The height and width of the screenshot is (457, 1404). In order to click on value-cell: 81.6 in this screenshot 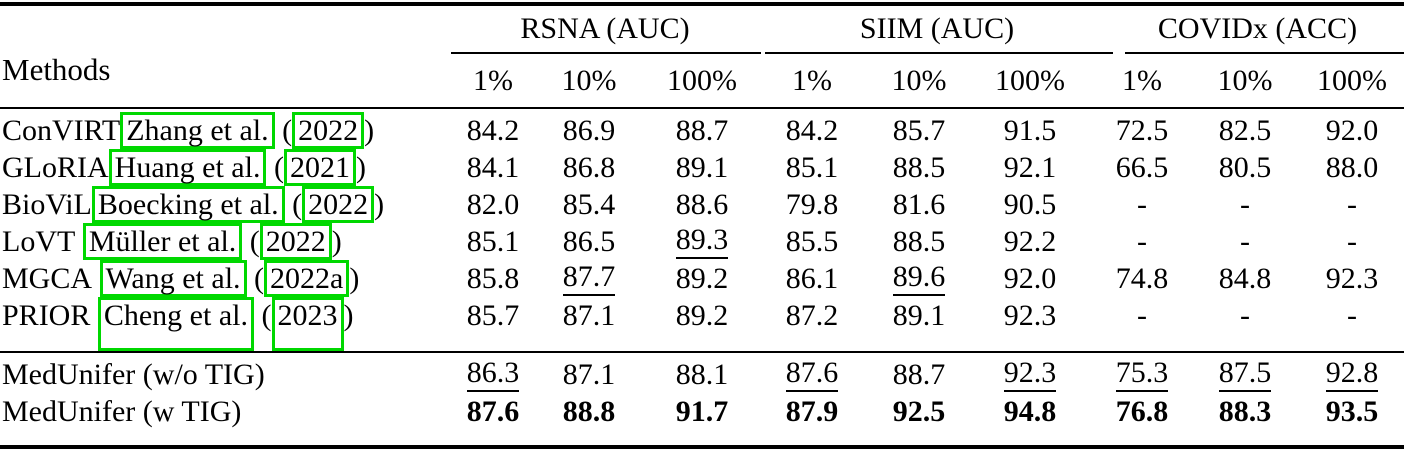, I will do `click(919, 204)`.